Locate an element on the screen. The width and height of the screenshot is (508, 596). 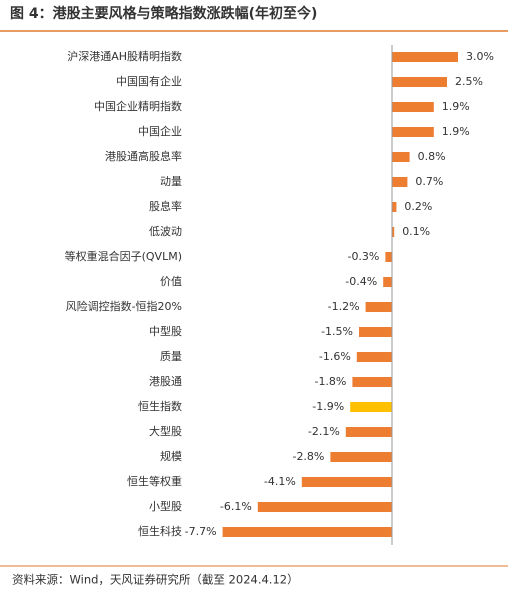
value-label: -0.3% is located at coordinates (363, 256).